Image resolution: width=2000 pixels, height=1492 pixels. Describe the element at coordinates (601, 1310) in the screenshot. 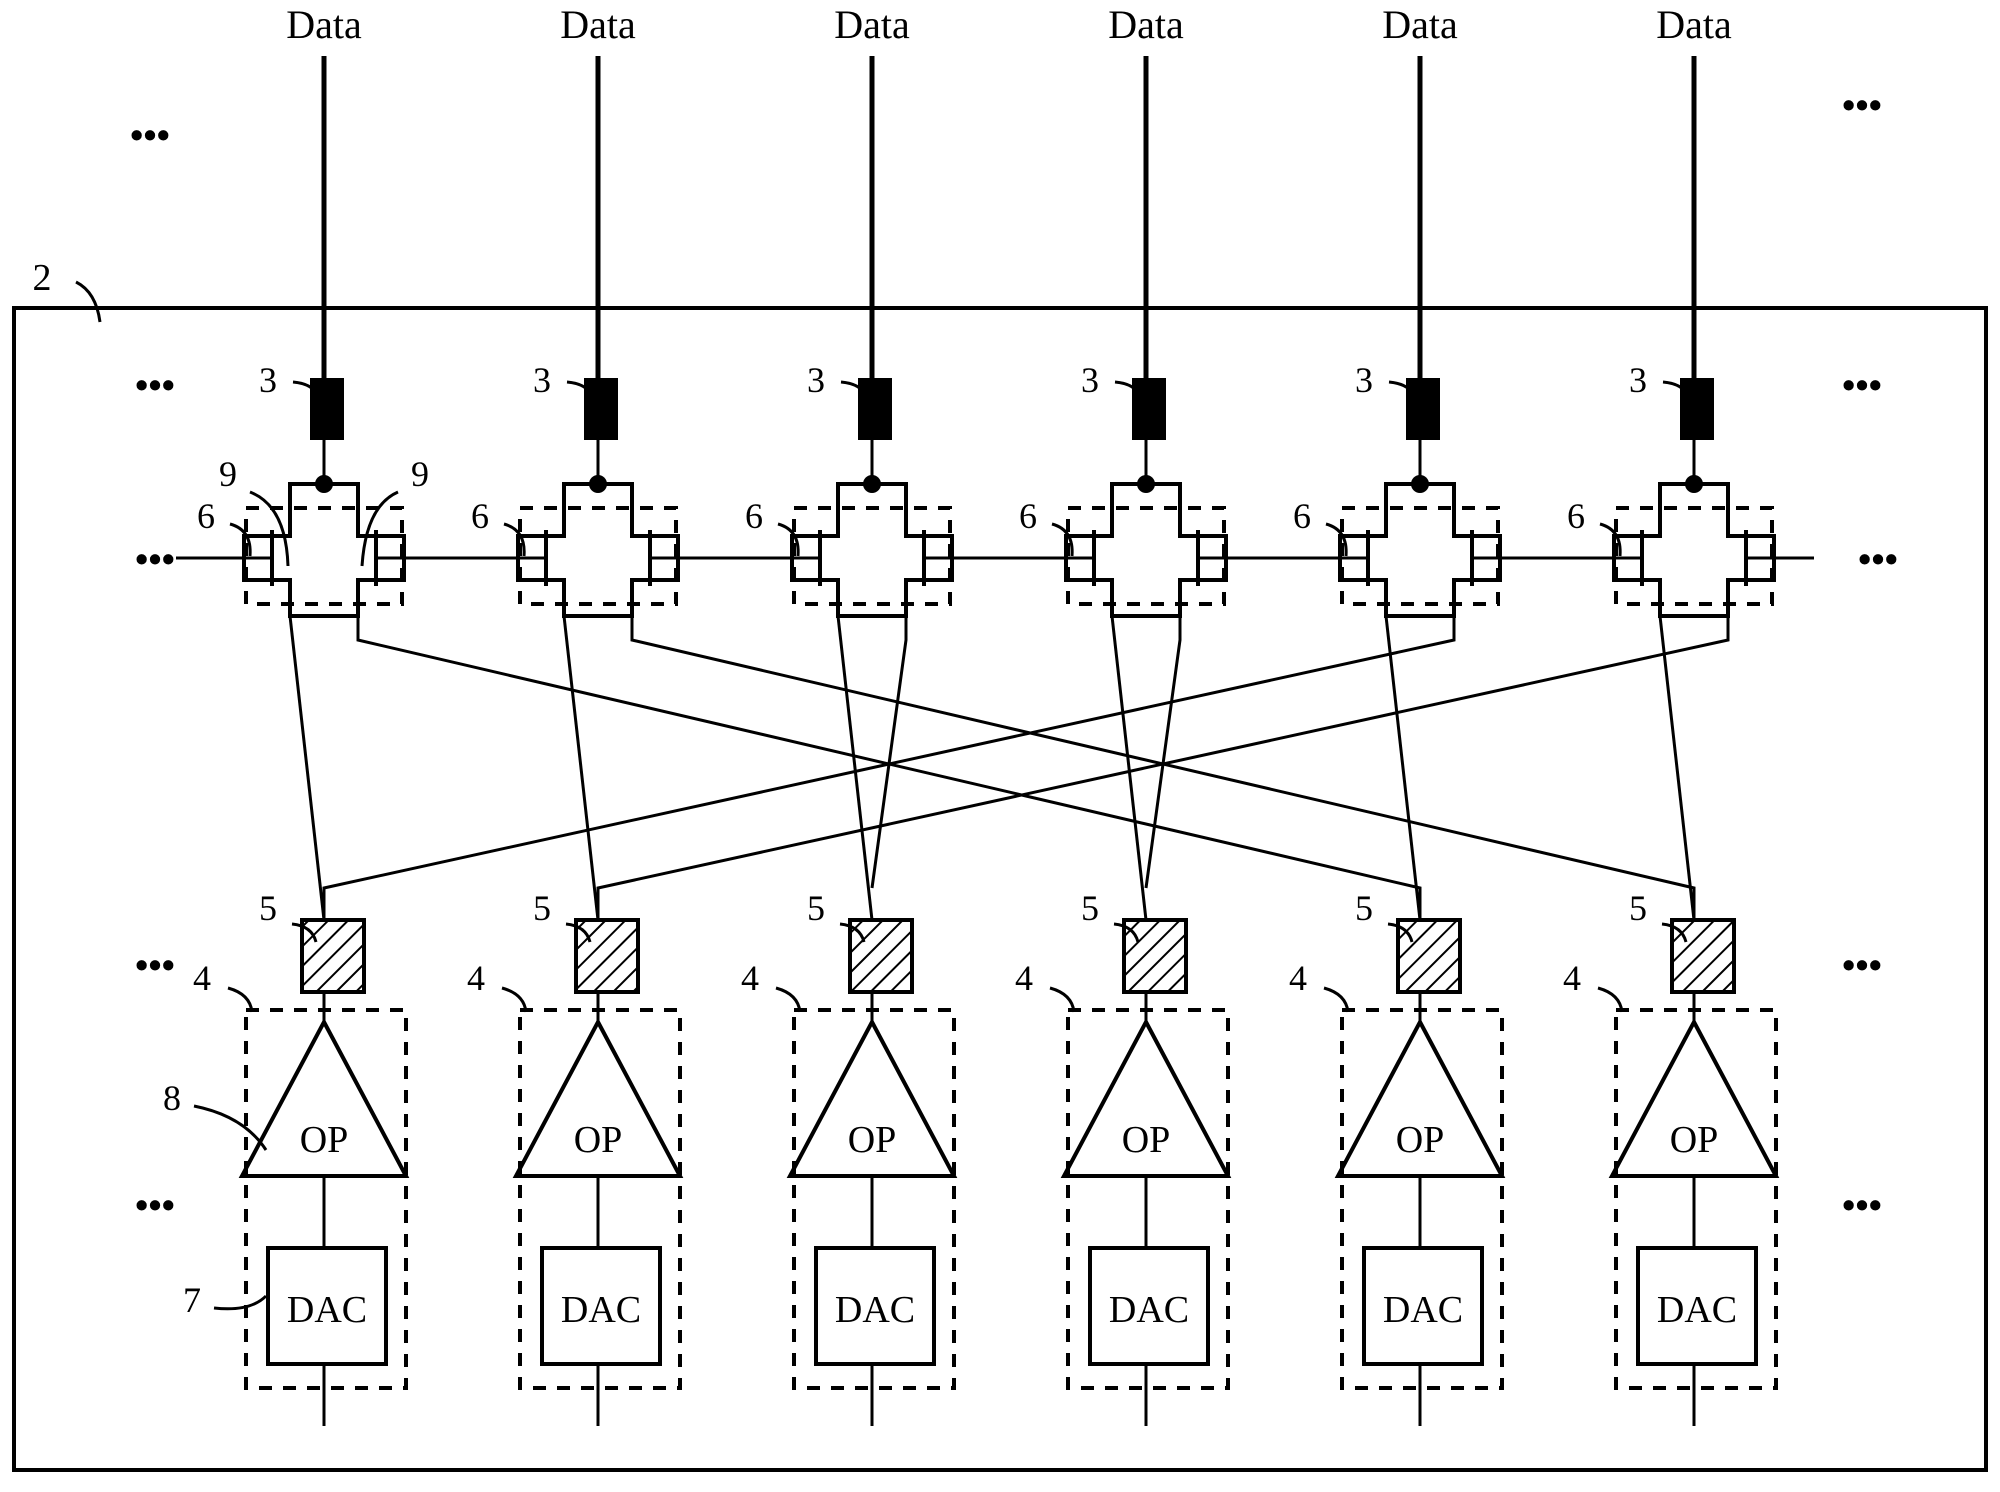

I see `dac-label-1: DAC` at that location.